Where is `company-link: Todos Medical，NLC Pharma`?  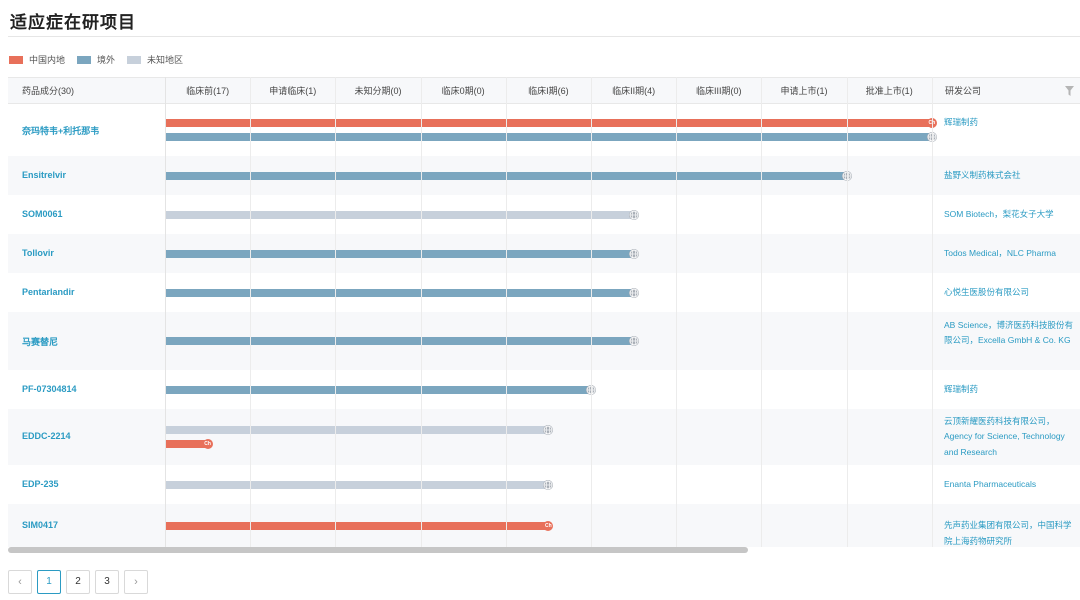 company-link: Todos Medical，NLC Pharma is located at coordinates (1000, 252).